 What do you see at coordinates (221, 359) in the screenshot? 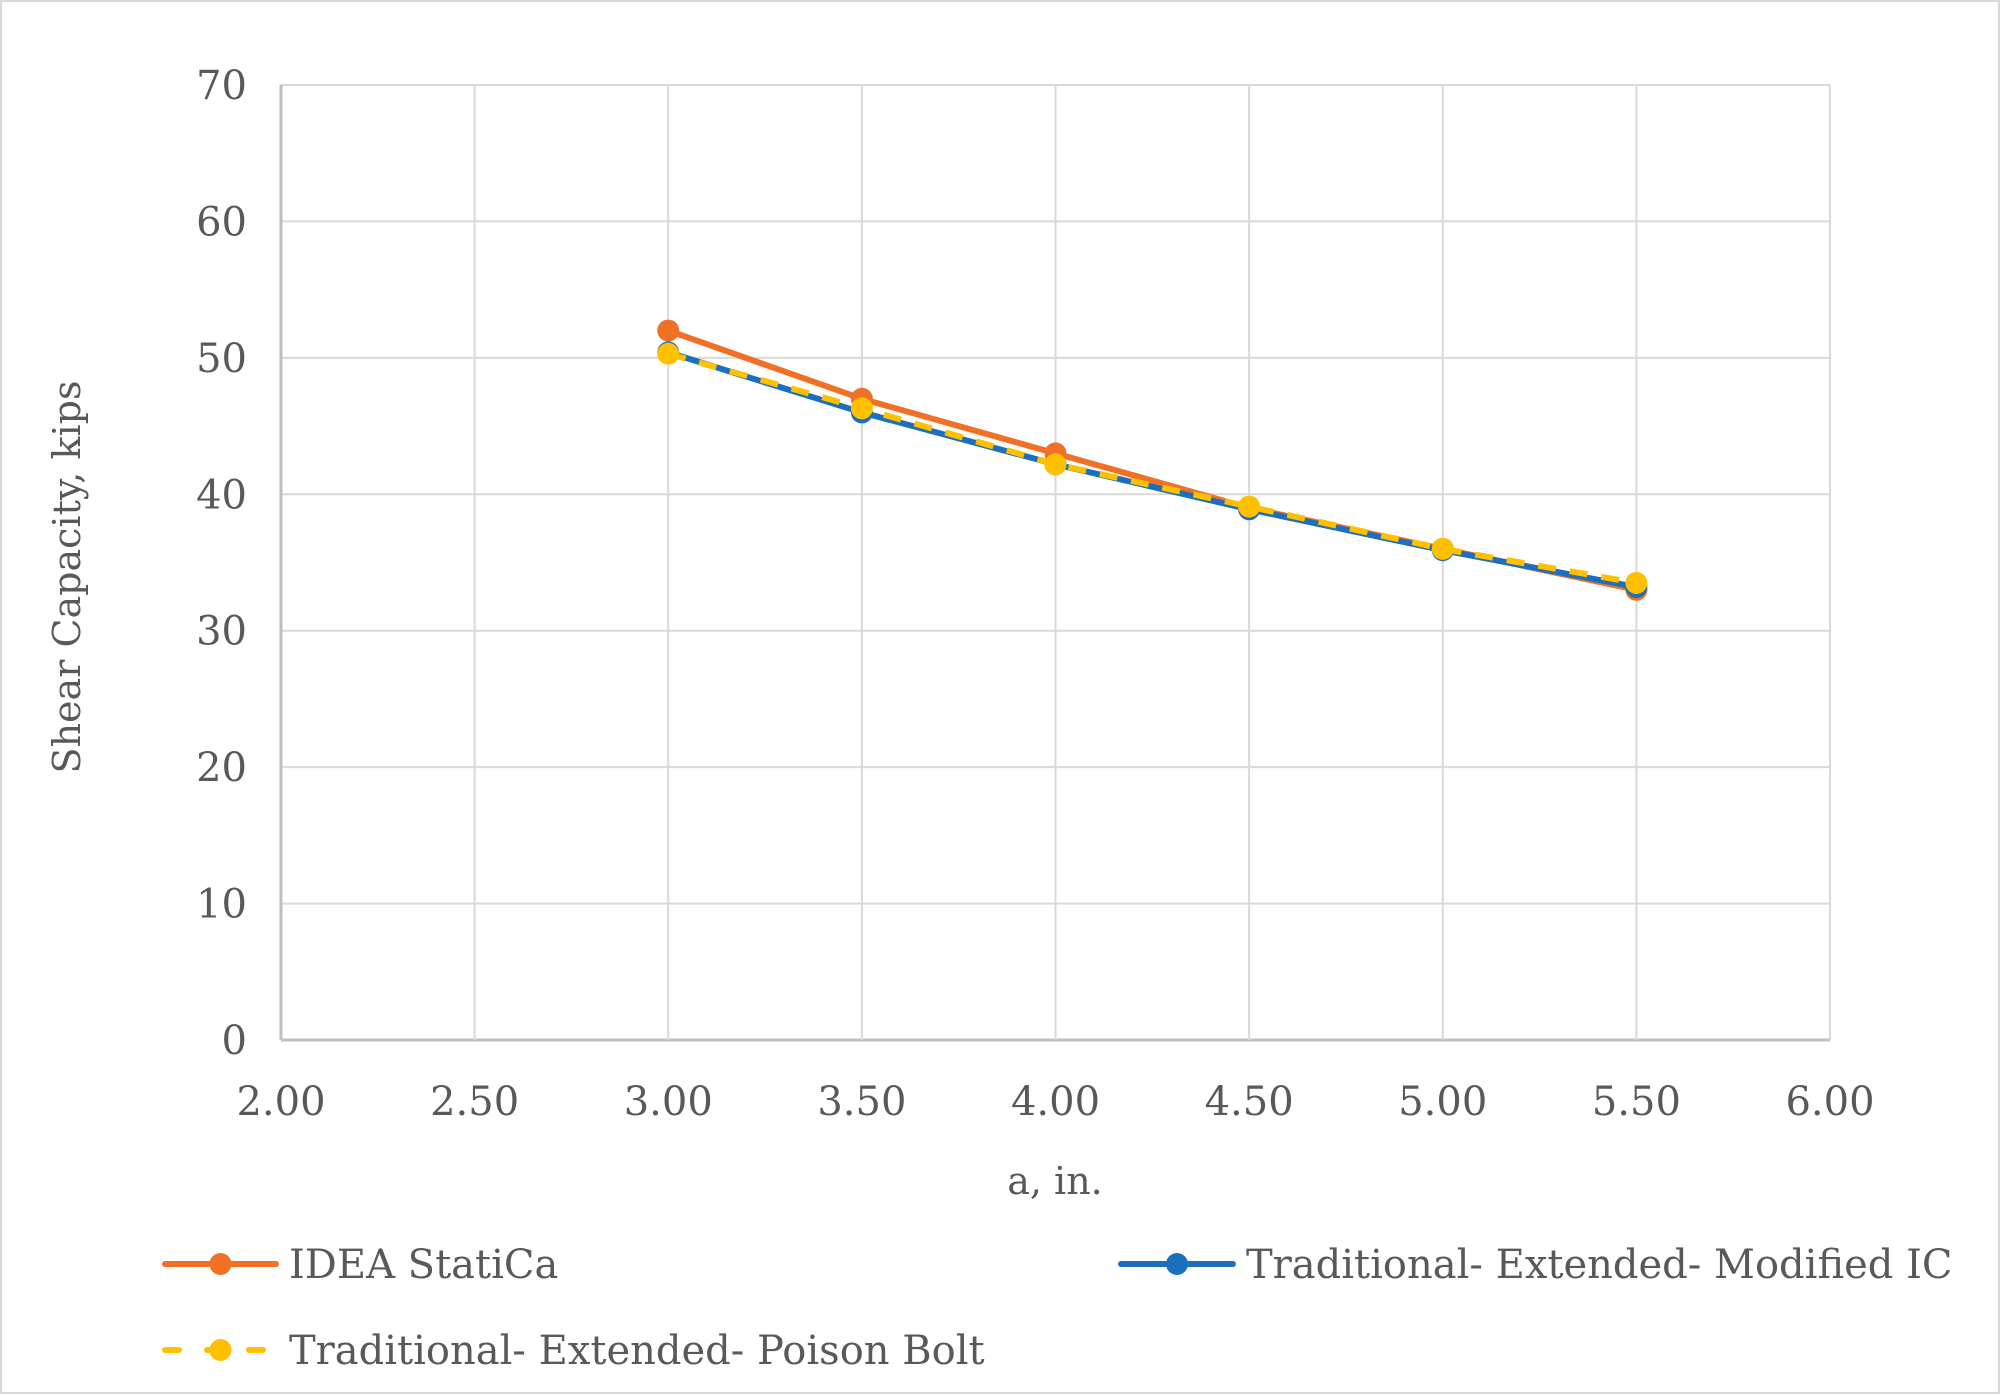
I see `y-tick-label: 50` at bounding box center [221, 359].